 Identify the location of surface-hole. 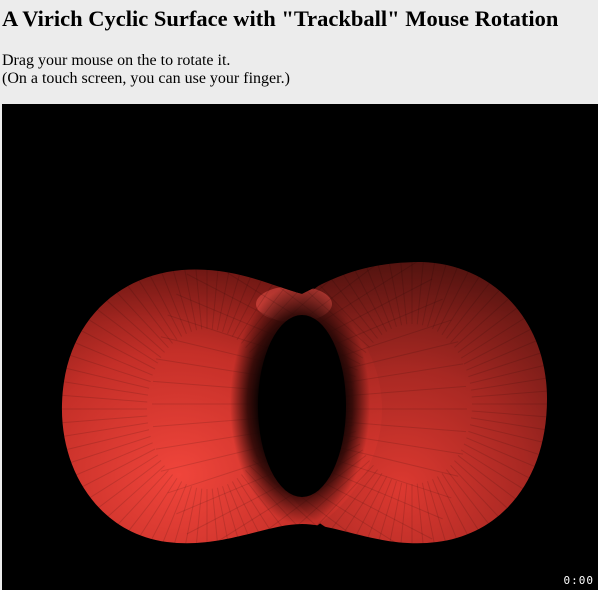
(302, 406).